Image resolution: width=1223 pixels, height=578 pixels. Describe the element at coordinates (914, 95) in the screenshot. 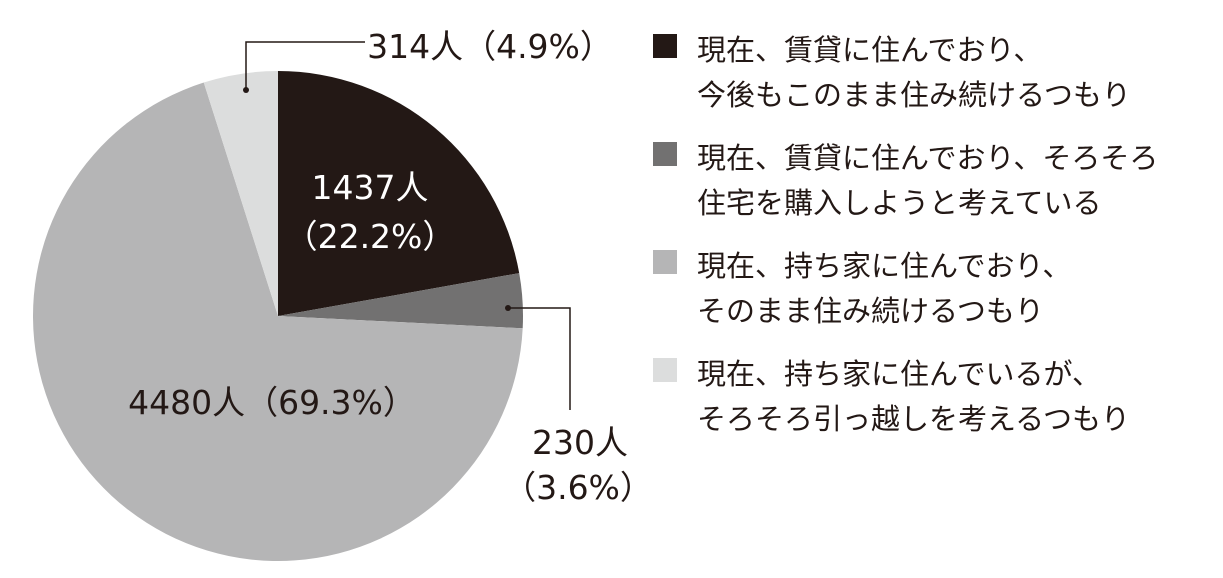

I see `legend-label: 今後もこのまま住み続けるつもり` at that location.